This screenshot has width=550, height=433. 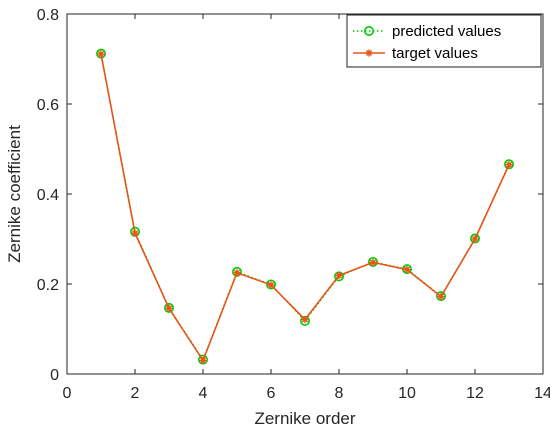 What do you see at coordinates (475, 393) in the screenshot?
I see `x-tick-label: 12` at bounding box center [475, 393].